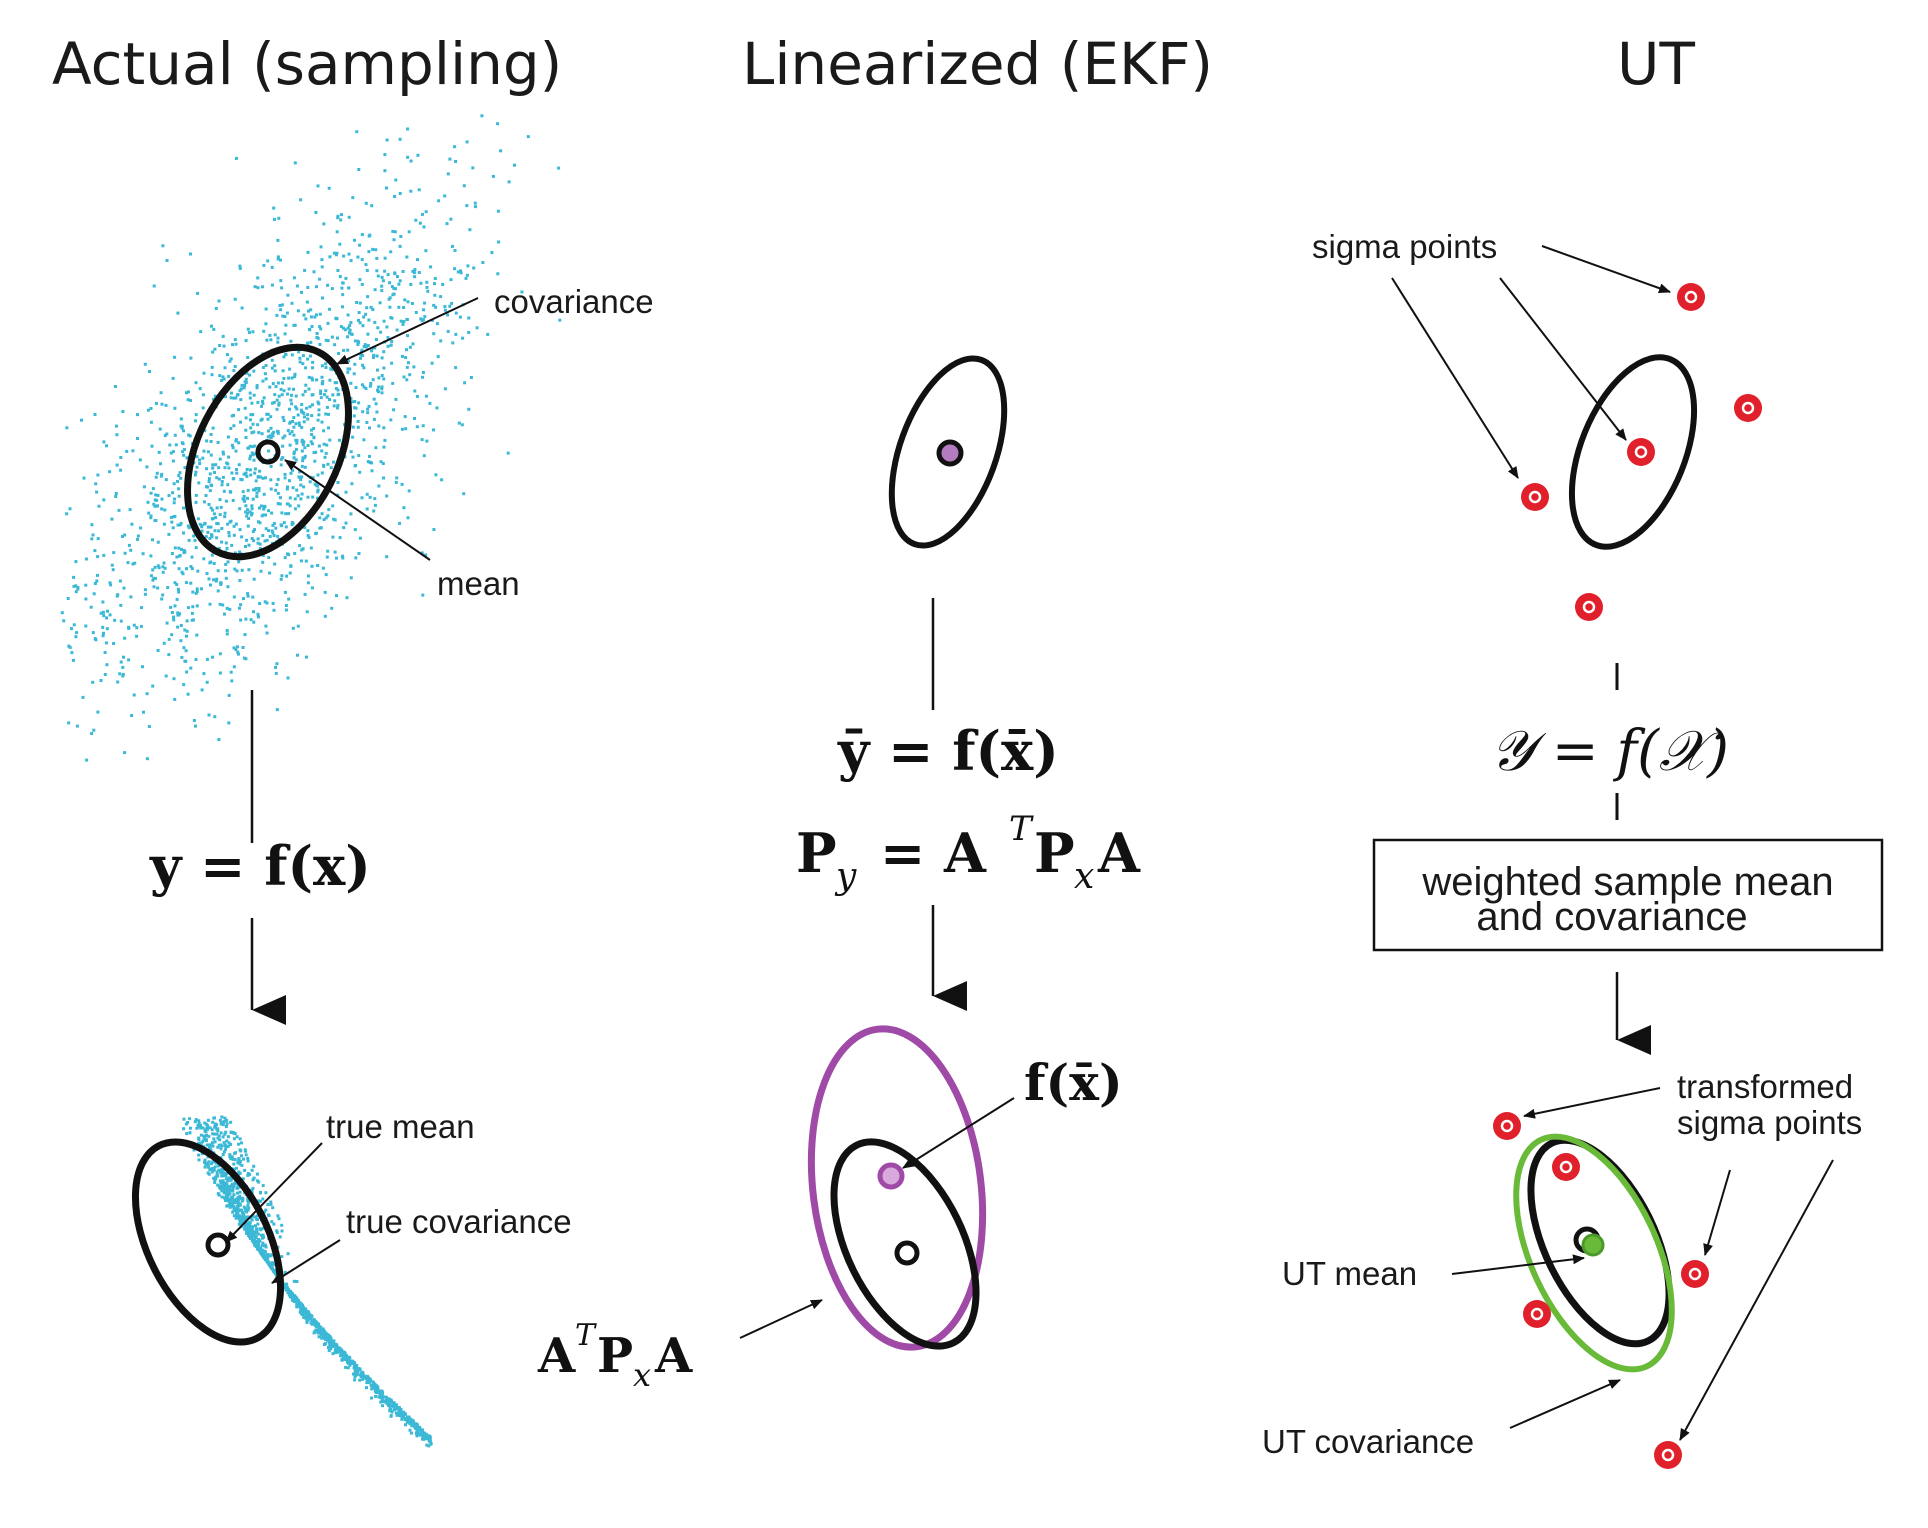 The width and height of the screenshot is (1928, 1528). I want to click on ut-covariance-ellipse, so click(1594, 1253).